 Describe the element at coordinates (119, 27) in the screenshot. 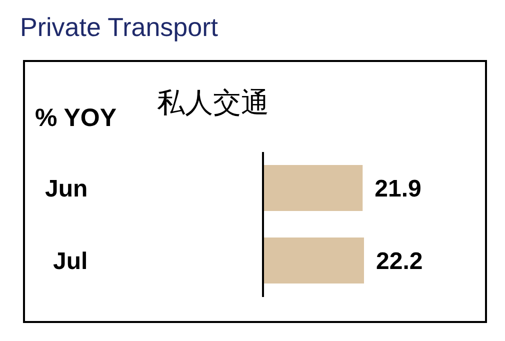

I see `chart-title: Private Transport` at that location.